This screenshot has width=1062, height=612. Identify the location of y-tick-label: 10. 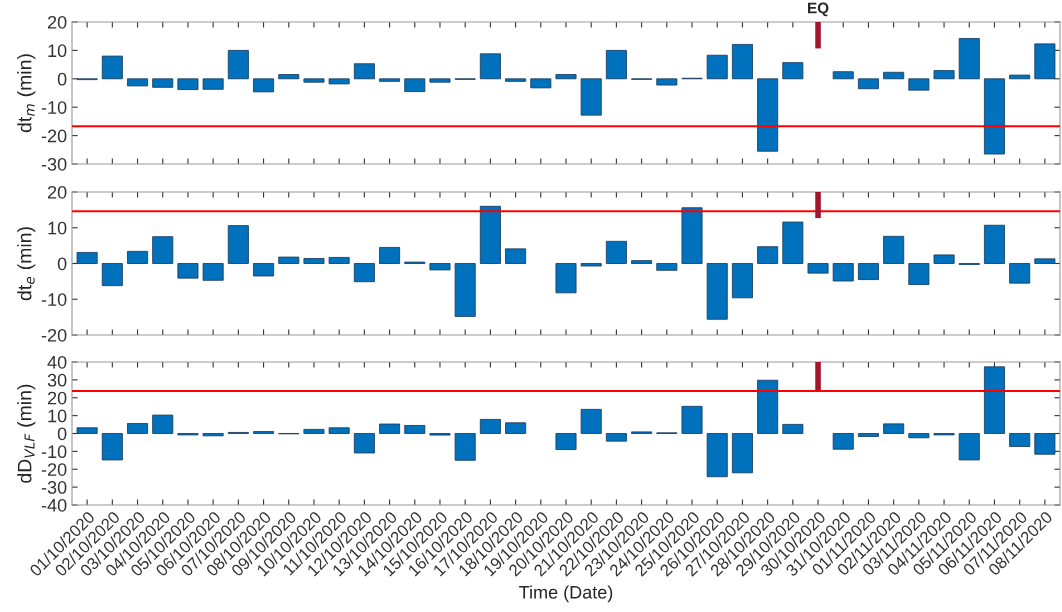
(57, 51).